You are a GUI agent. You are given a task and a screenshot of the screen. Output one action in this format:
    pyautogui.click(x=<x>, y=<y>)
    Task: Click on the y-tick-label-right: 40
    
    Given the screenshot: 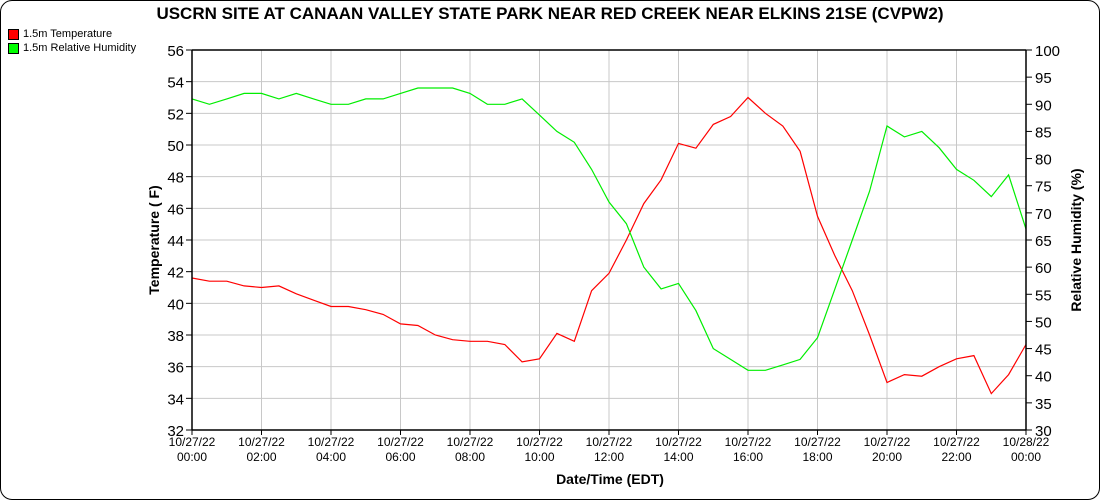 What is the action you would take?
    pyautogui.click(x=1043, y=377)
    